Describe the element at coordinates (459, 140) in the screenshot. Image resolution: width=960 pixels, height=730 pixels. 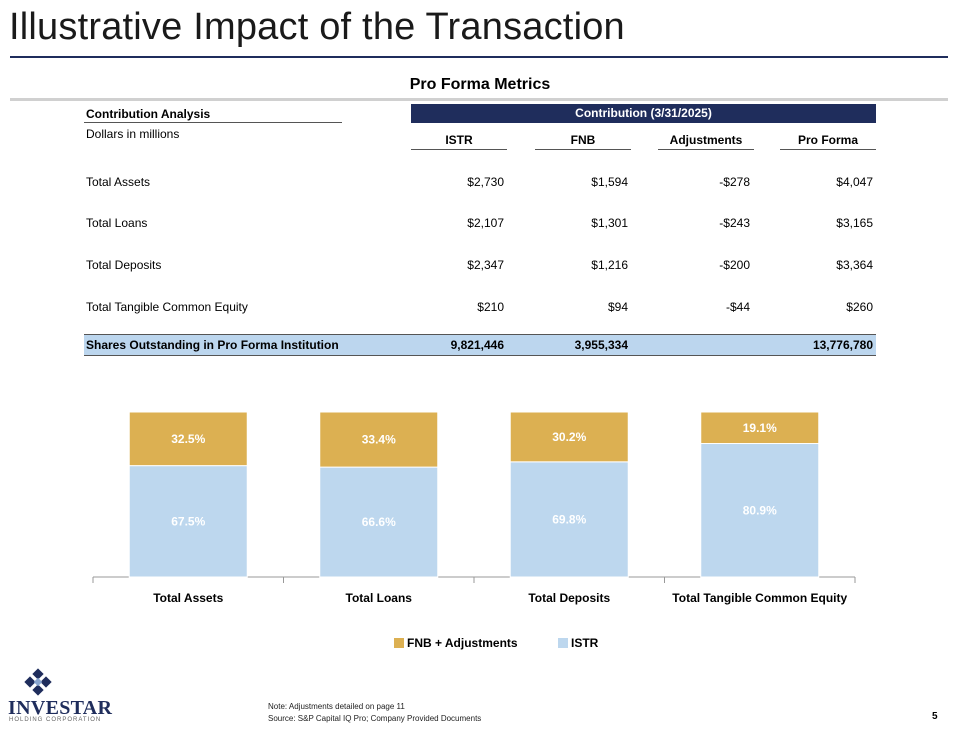
I see `column-header-istr: ISTR` at that location.